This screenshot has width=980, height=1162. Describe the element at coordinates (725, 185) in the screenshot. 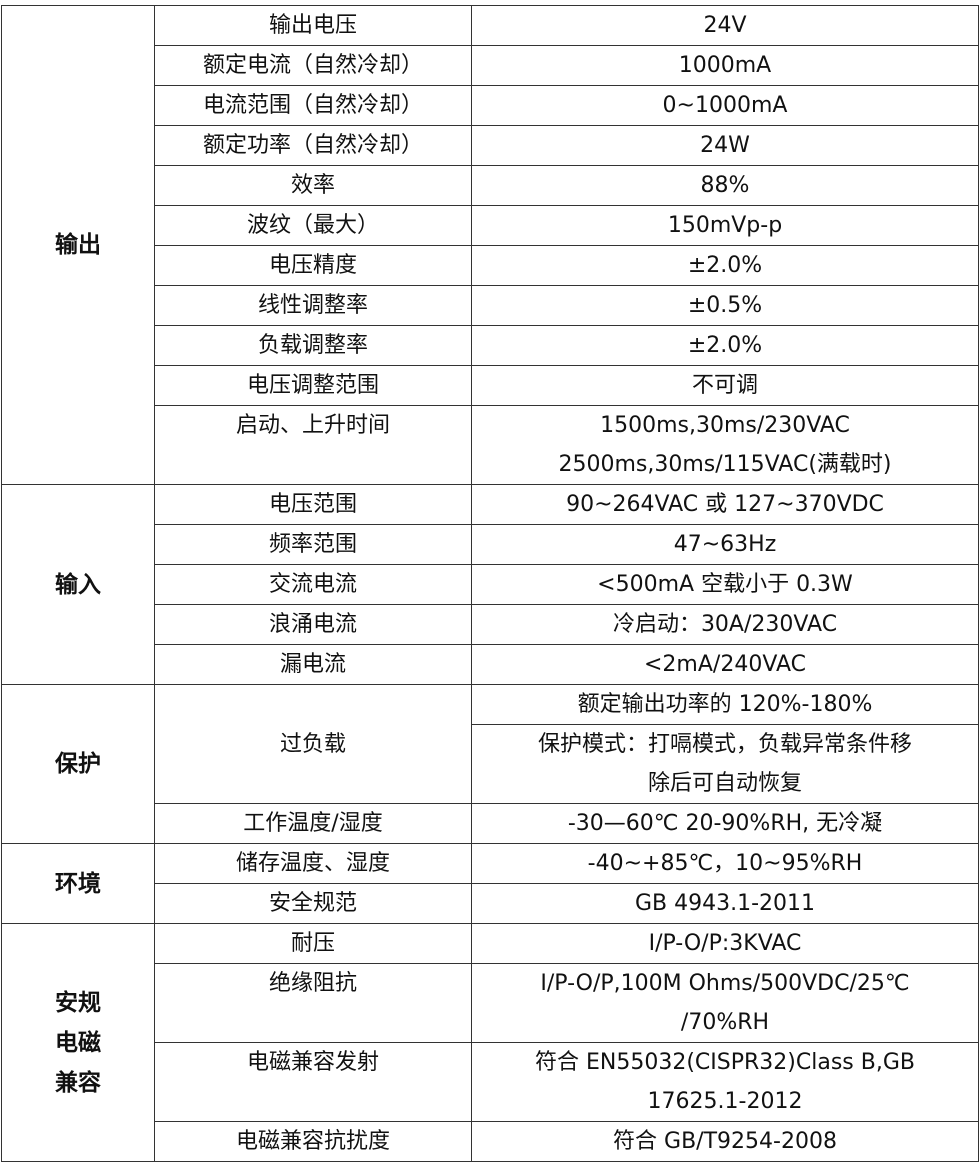

I see `param-value: 88%` at that location.